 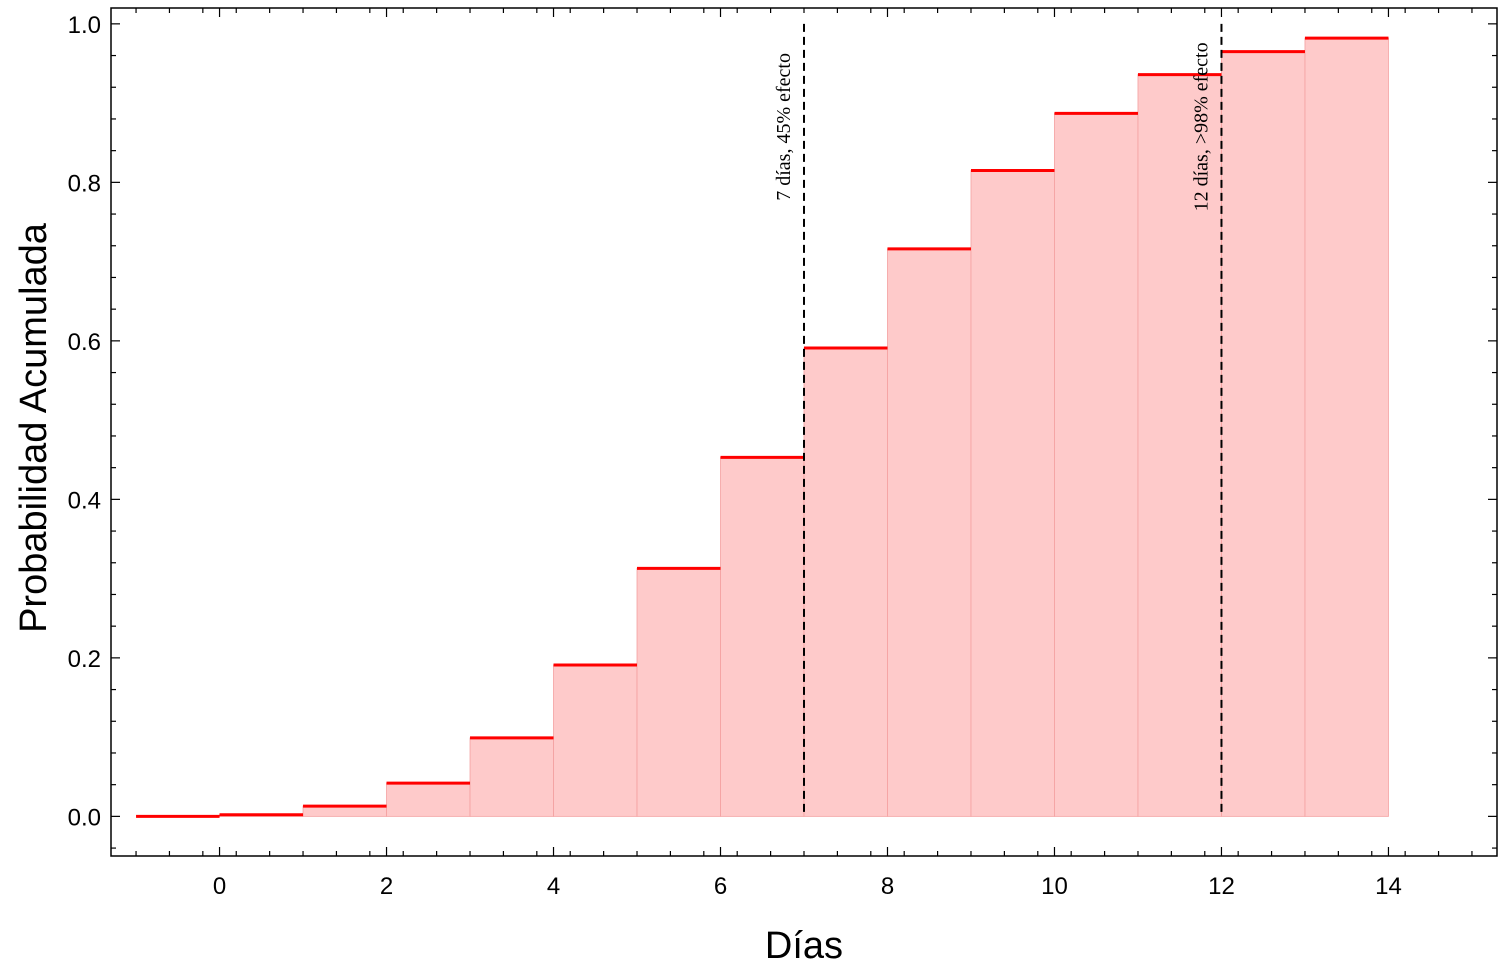 What do you see at coordinates (804, 946) in the screenshot?
I see `x-axis-title: Días` at bounding box center [804, 946].